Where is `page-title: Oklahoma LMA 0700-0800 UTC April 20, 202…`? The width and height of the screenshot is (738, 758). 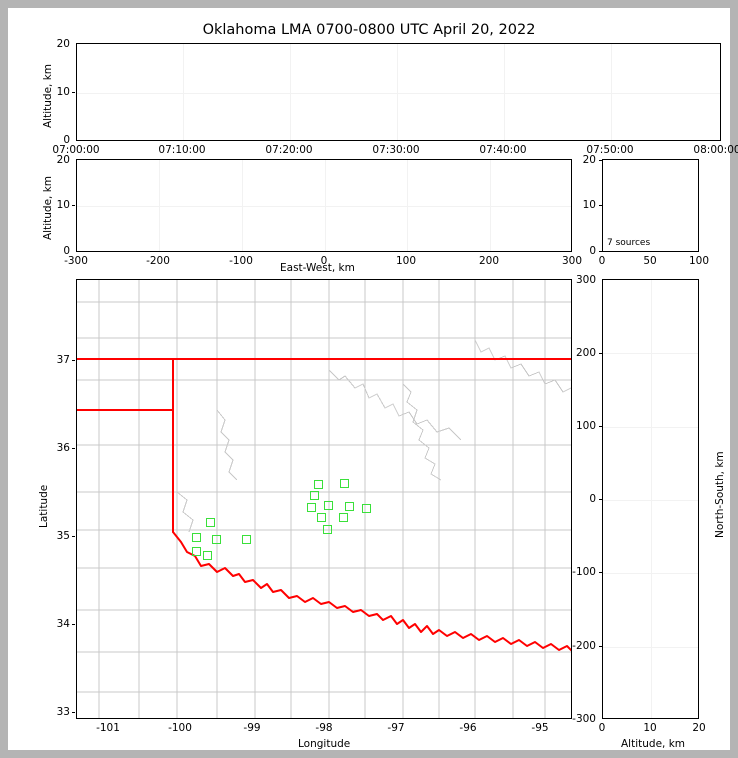 page-title: Oklahoma LMA 0700-0800 UTC April 20, 202… is located at coordinates (369, 30).